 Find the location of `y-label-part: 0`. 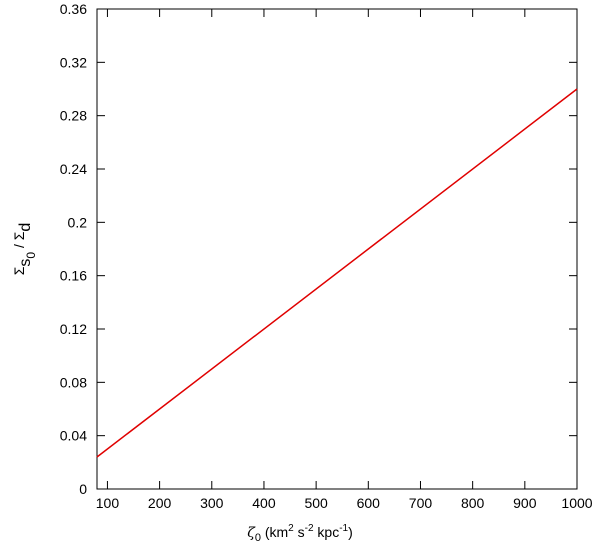

y-label-part: 0 is located at coordinates (31, 255).